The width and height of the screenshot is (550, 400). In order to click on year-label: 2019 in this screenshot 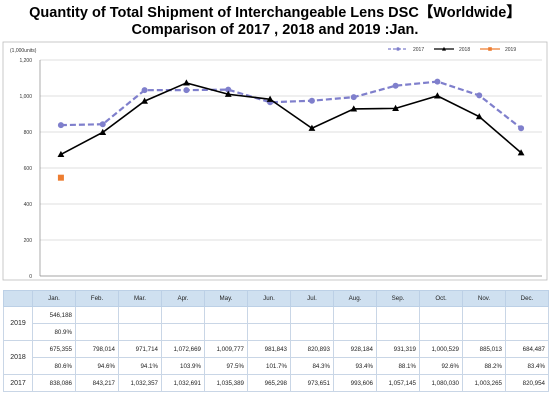, I will do `click(18, 323)`.